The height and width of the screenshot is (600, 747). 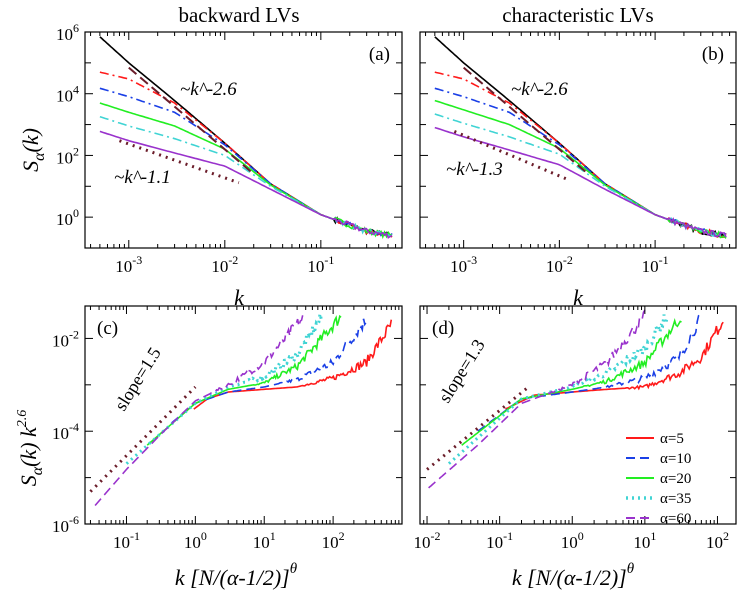 I want to click on annotation-b-lower: ~k^-1.3, so click(x=474, y=169).